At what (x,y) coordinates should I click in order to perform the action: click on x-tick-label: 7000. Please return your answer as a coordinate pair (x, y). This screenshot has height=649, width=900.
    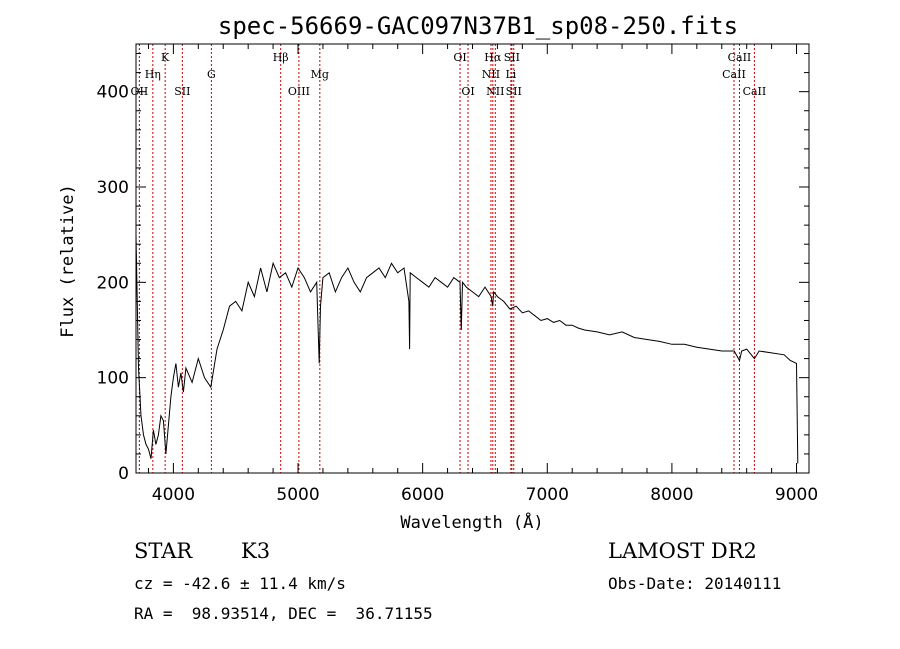
    Looking at the image, I should click on (547, 495).